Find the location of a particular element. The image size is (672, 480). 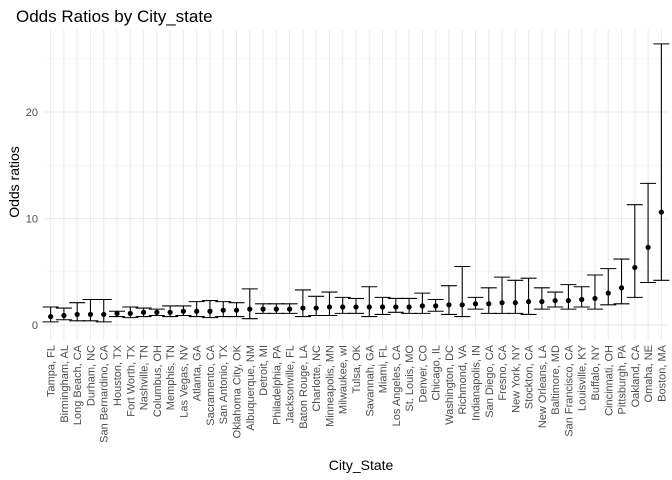

x-tick-label: New York, NY is located at coordinates (516, 378).